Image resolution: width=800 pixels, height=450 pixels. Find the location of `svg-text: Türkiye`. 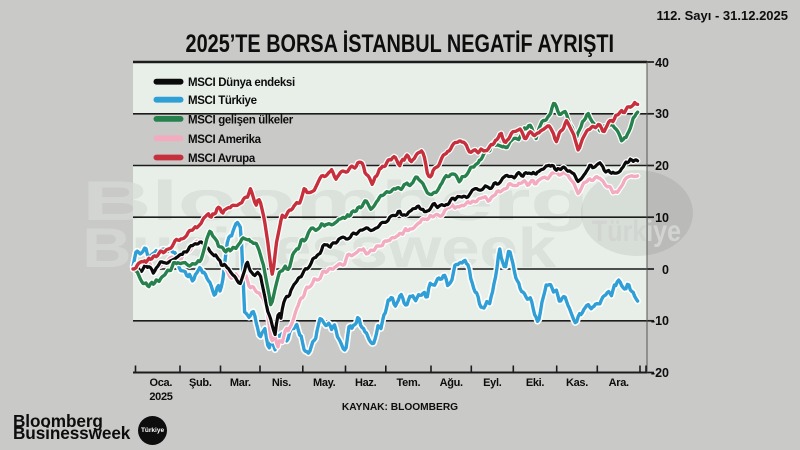

svg-text: Türkiye is located at coordinates (636, 231).